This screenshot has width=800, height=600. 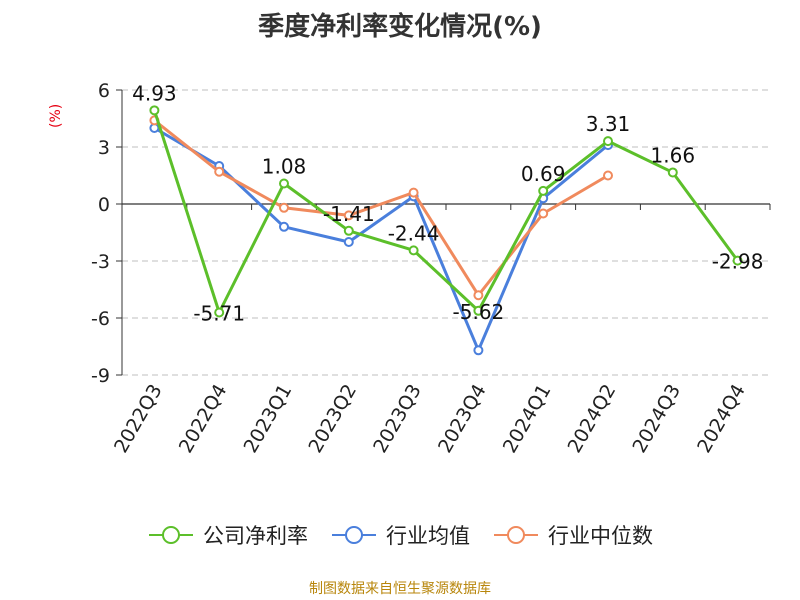 What do you see at coordinates (100, 262) in the screenshot?
I see `y-tick-label: -3` at bounding box center [100, 262].